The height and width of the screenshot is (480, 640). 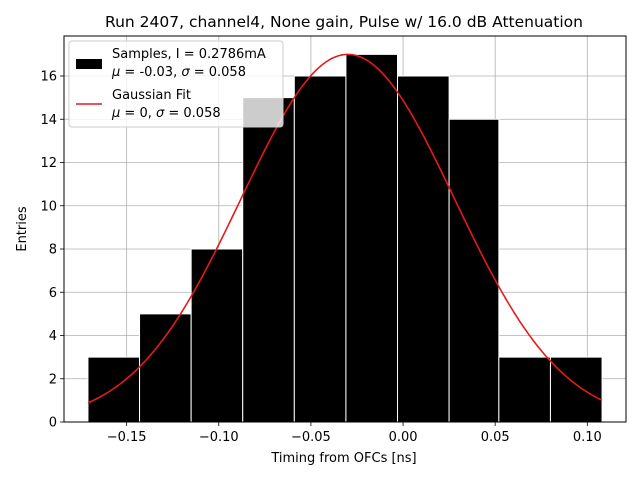 What do you see at coordinates (166, 113) in the screenshot?
I see `legend-fit-stats: μ = 0, σ = 0.058` at bounding box center [166, 113].